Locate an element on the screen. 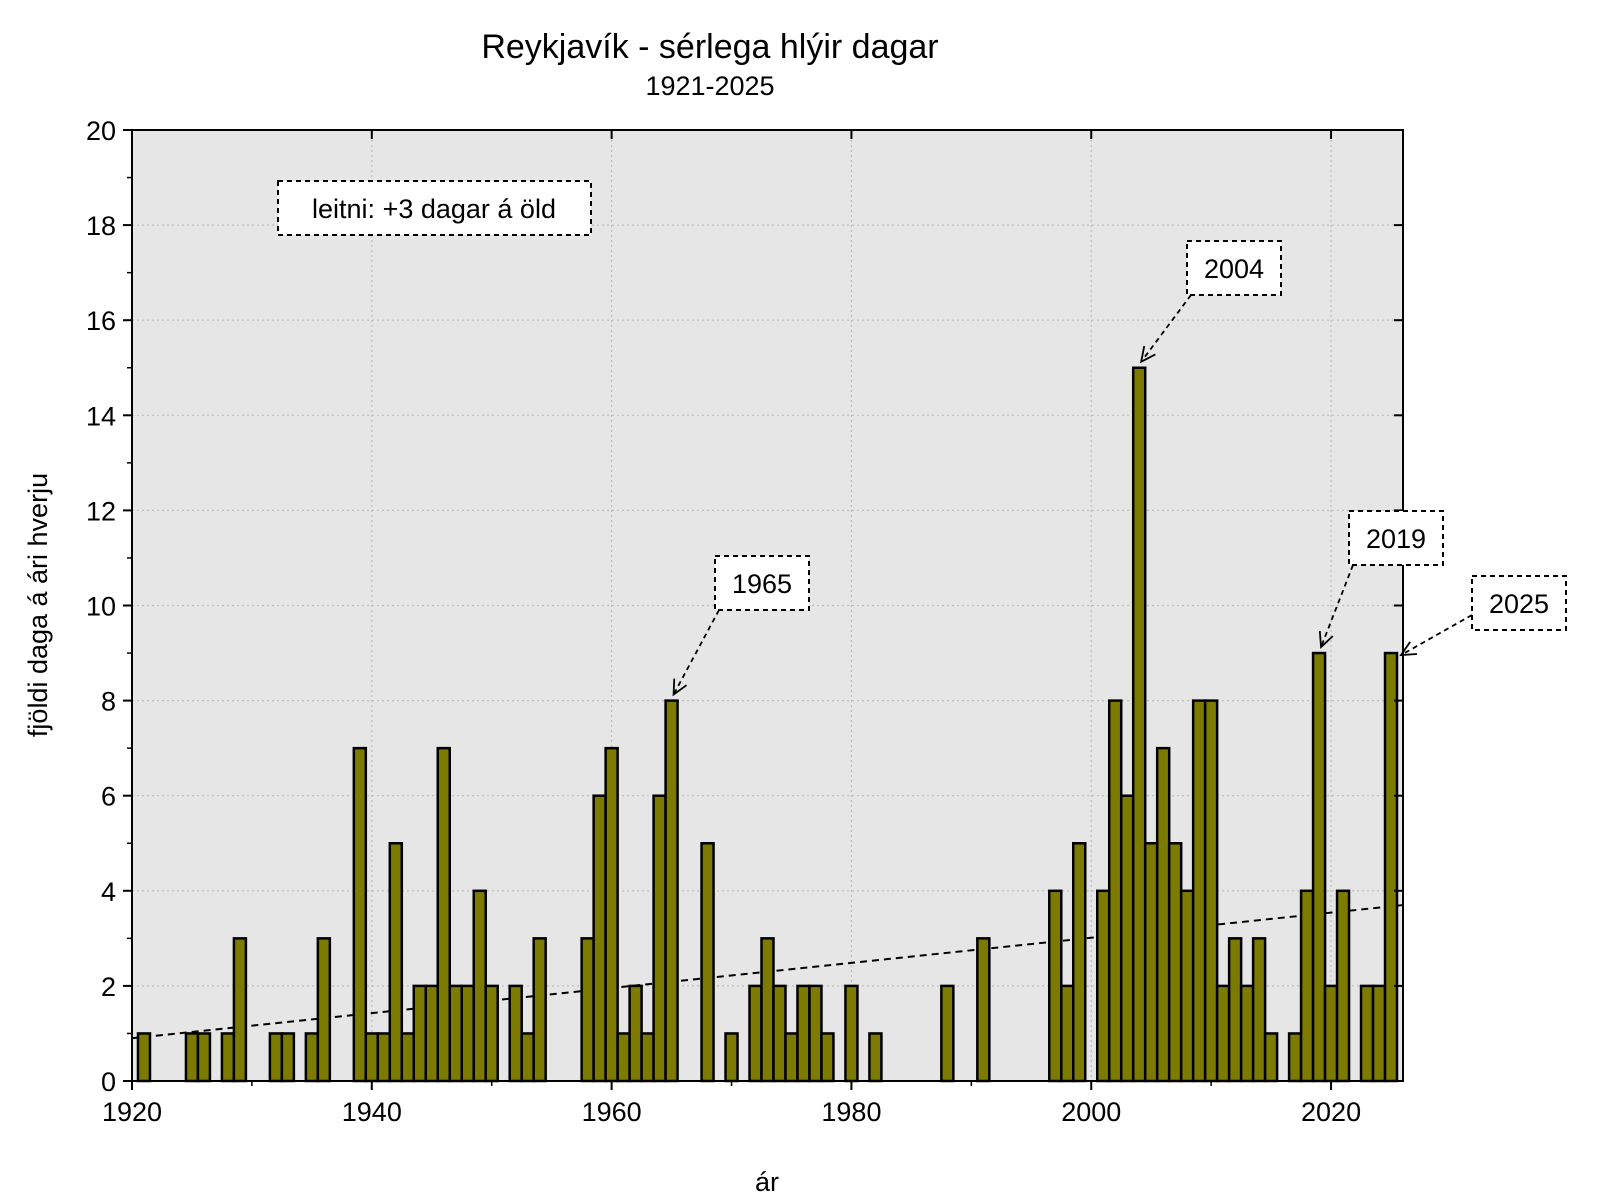 The image size is (1600, 1200). annotation-label: 2025 is located at coordinates (1519, 604).